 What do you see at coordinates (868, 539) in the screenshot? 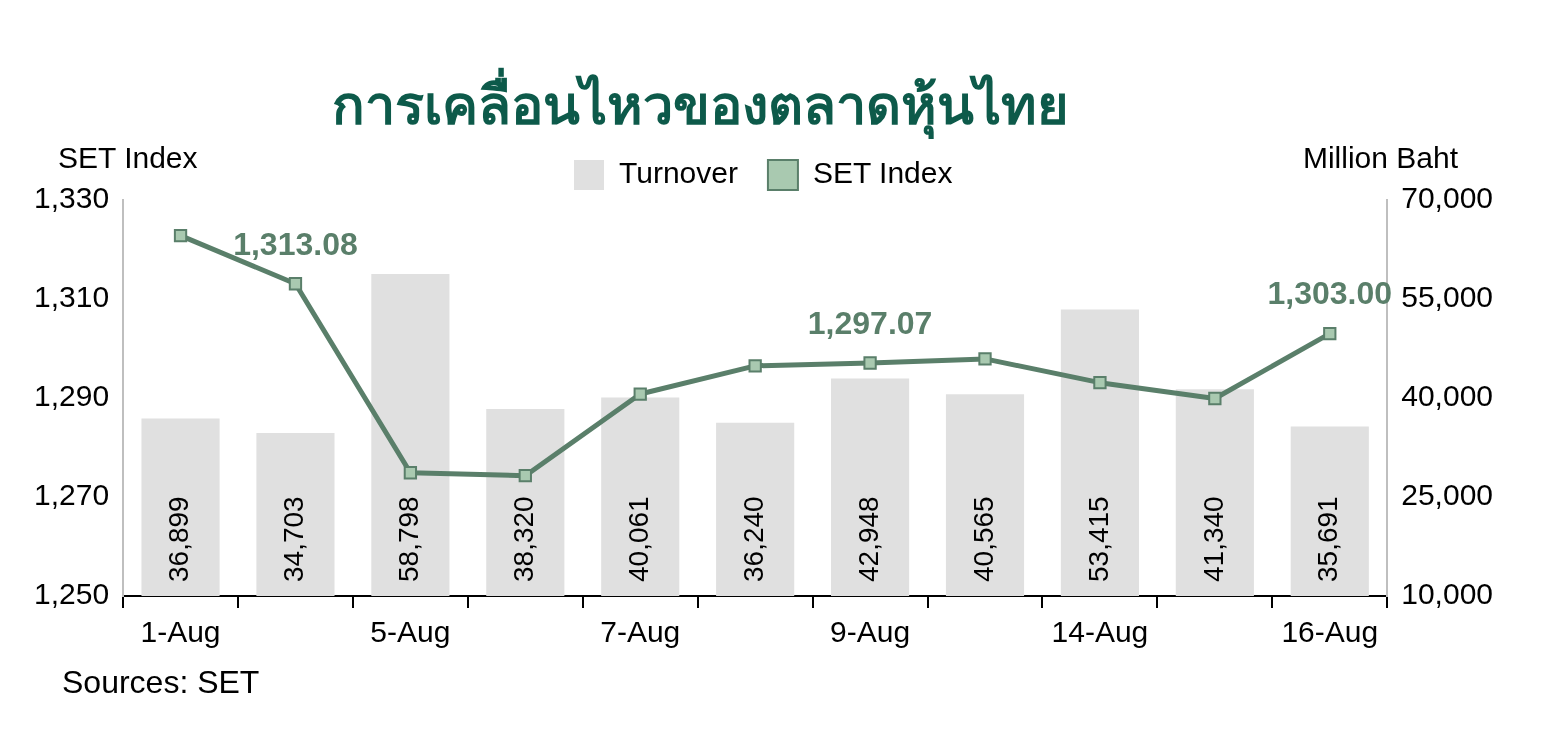
I see `data-label: 42,948` at bounding box center [868, 539].